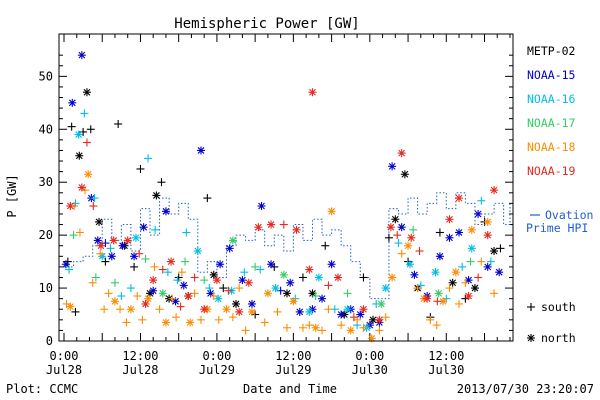 Image resolution: width=600 pixels, height=400 pixels. What do you see at coordinates (551, 147) in the screenshot?
I see `legend-entry: NOAA-18` at bounding box center [551, 147].